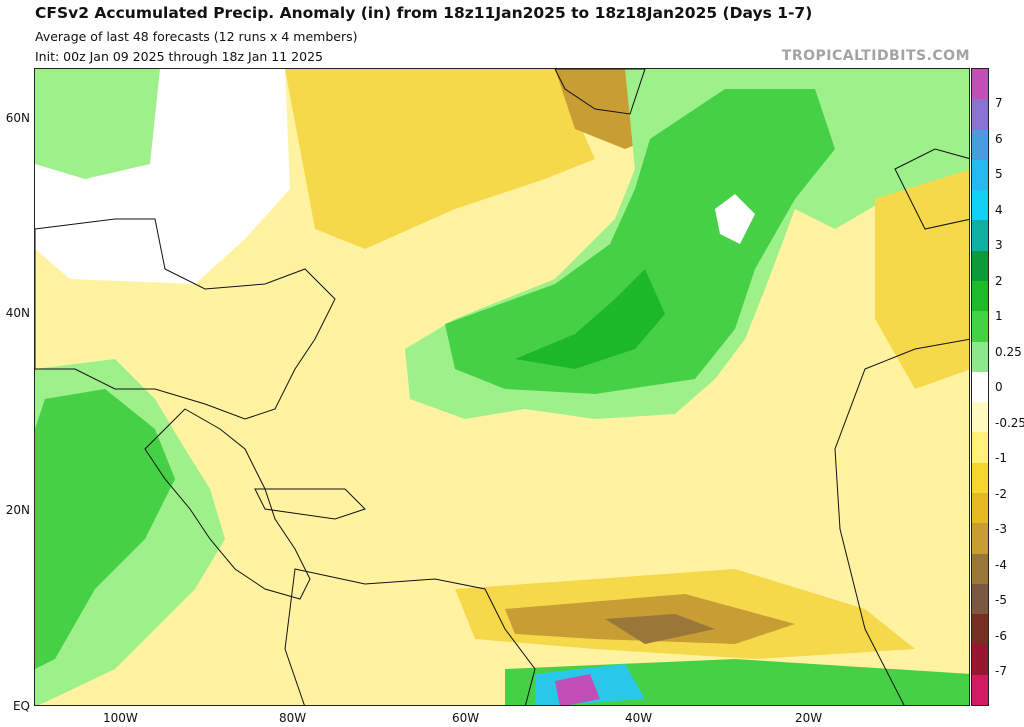  I want to click on colorbar-label-5: 5, so click(999, 174).